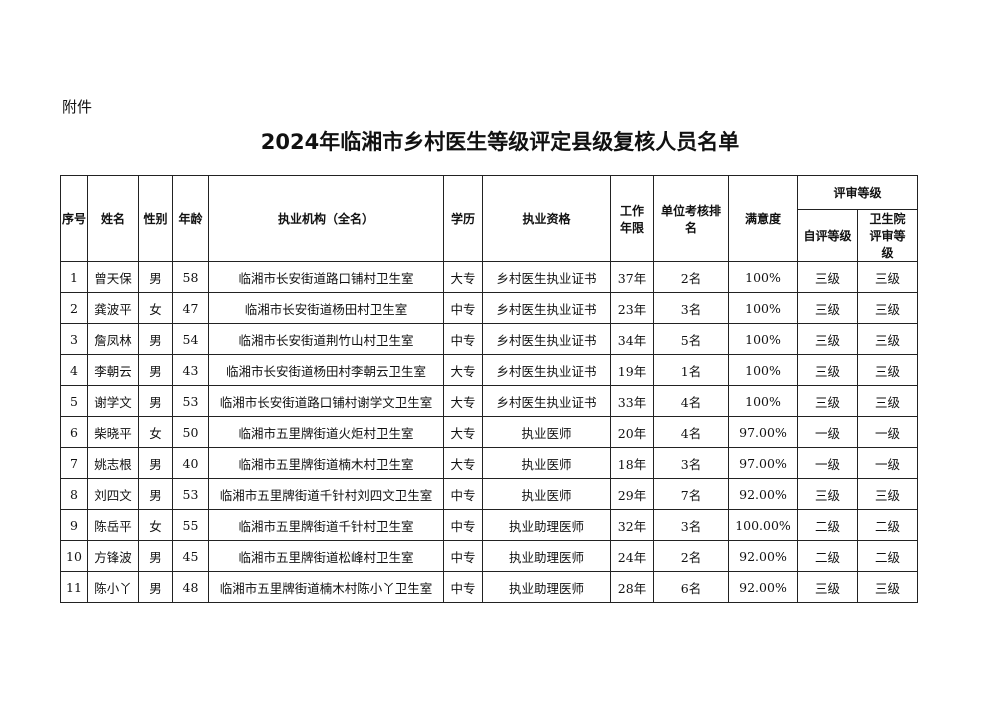  Describe the element at coordinates (827, 525) in the screenshot. I see `cell-self-grade: 二级` at that location.